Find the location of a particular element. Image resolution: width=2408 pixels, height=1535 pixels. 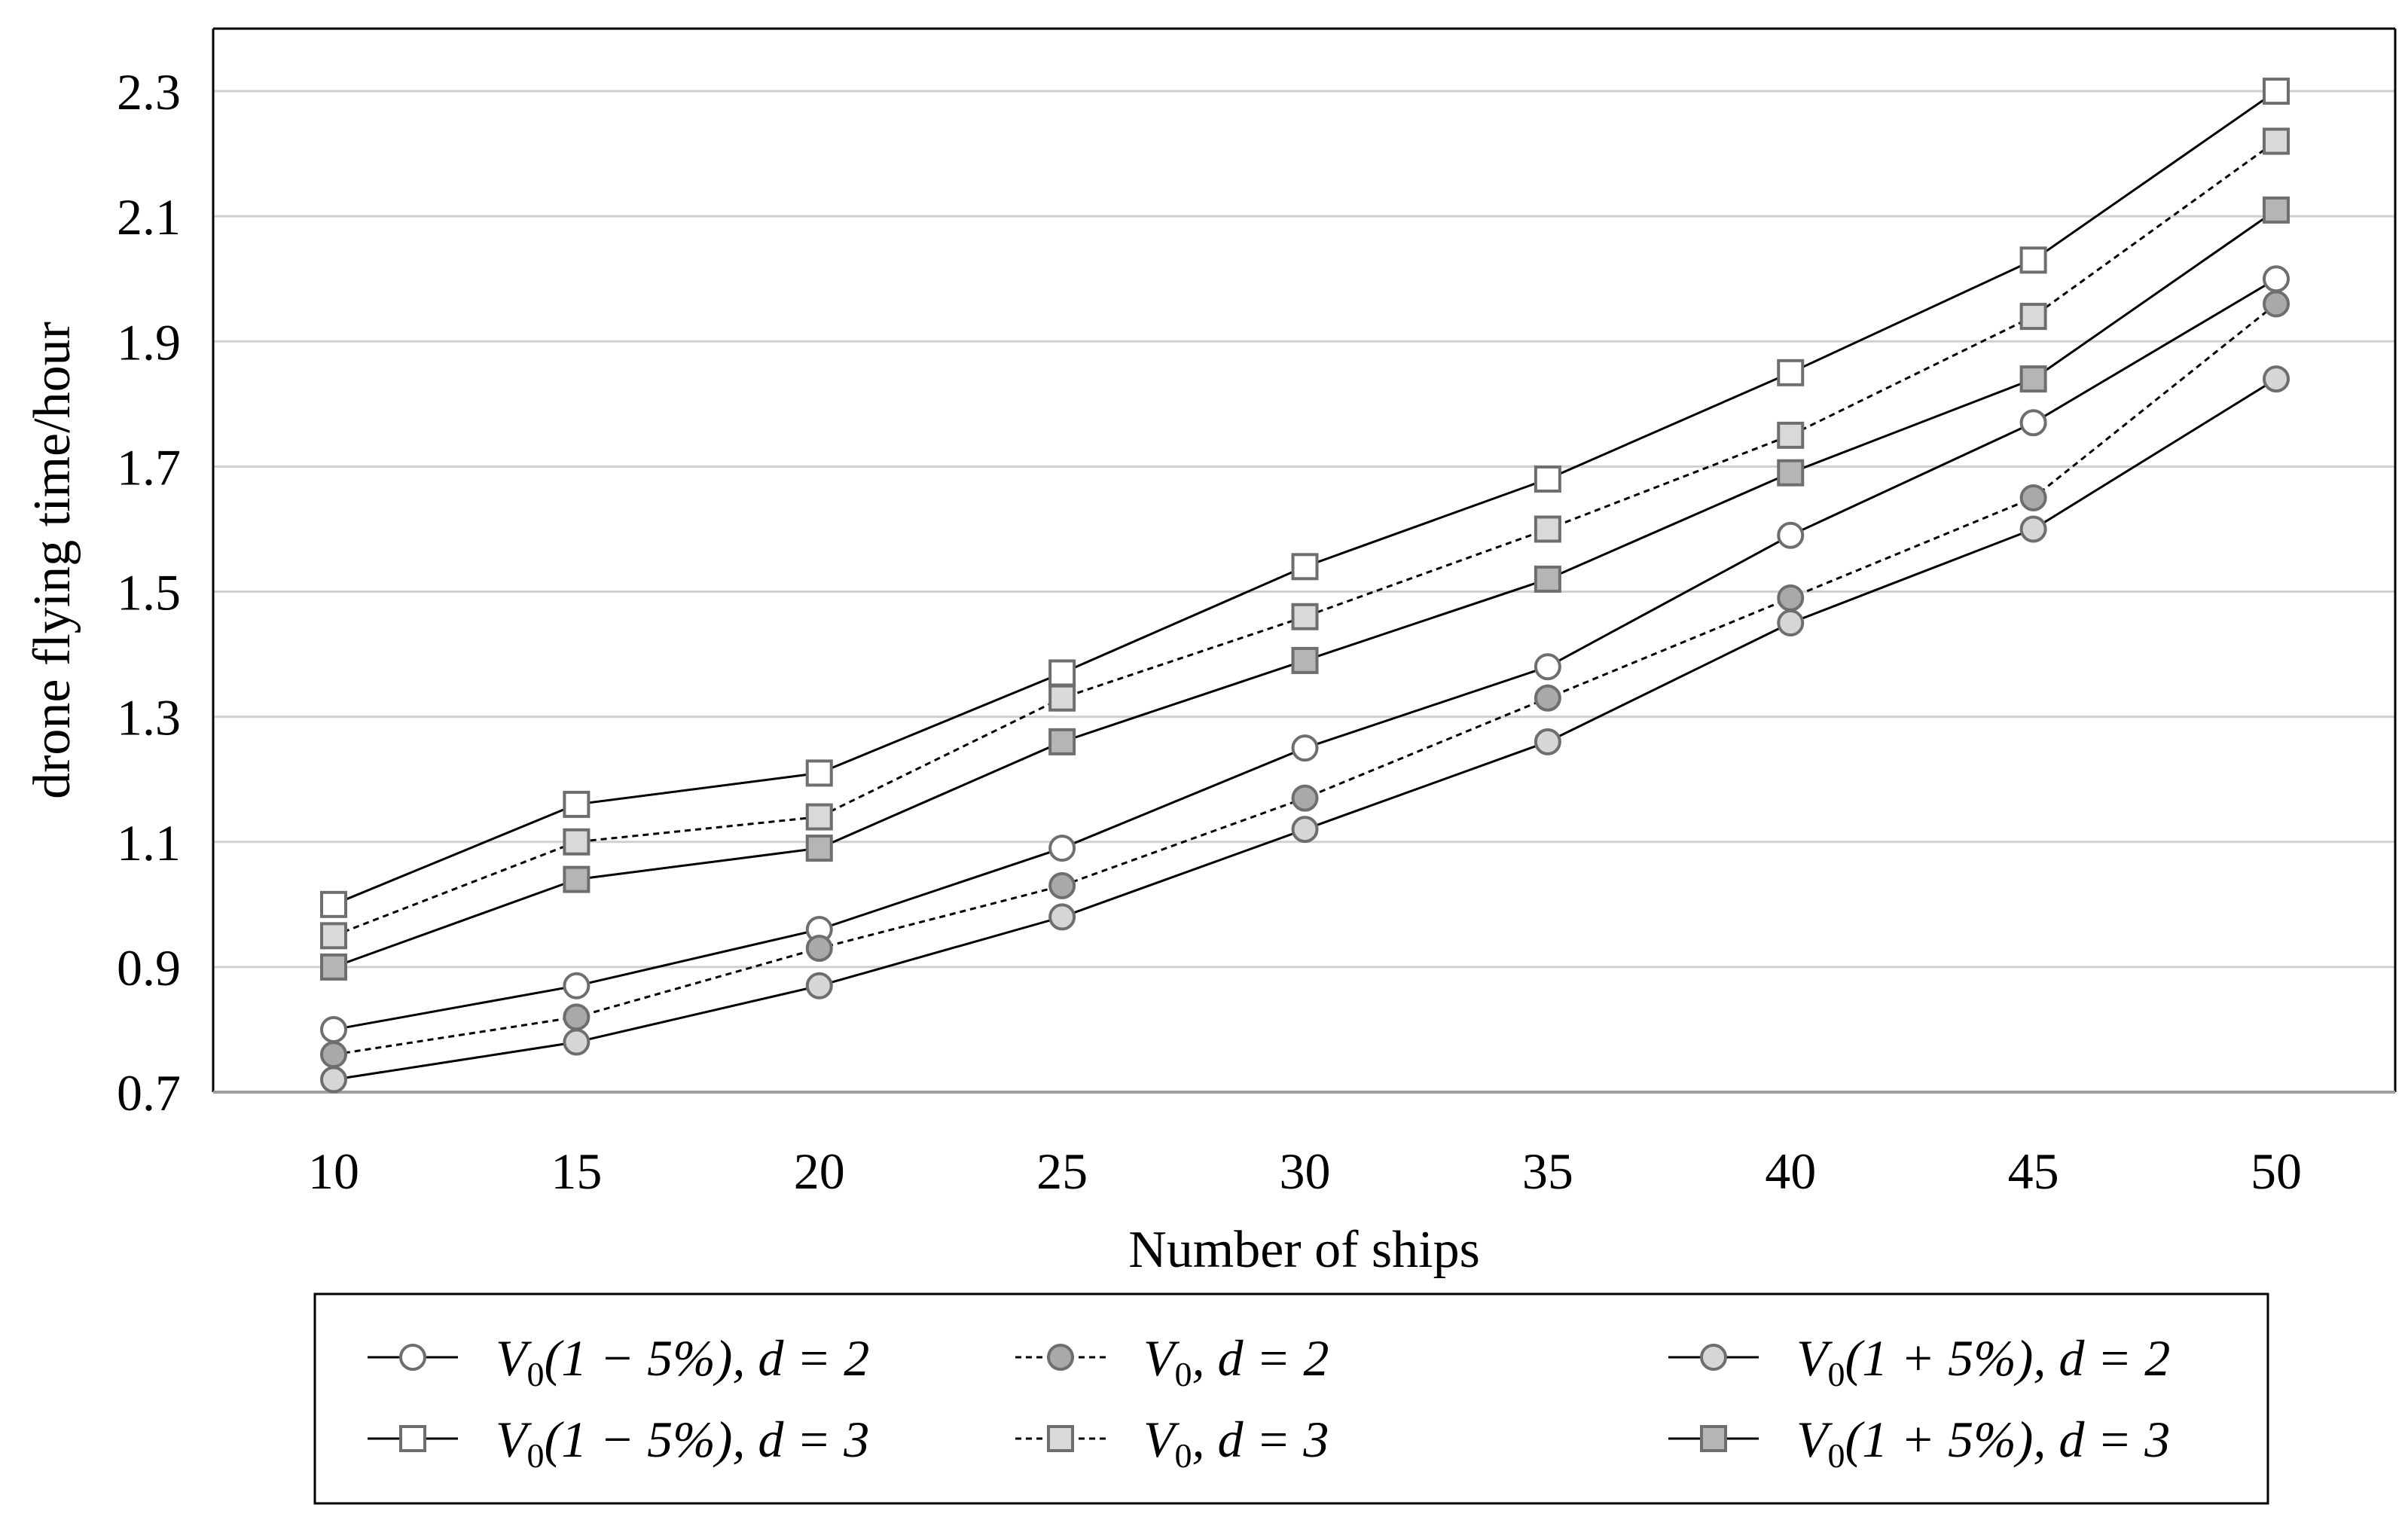

legend-item: V0(1 + 5%), d = 3 is located at coordinates (1919, 1443).